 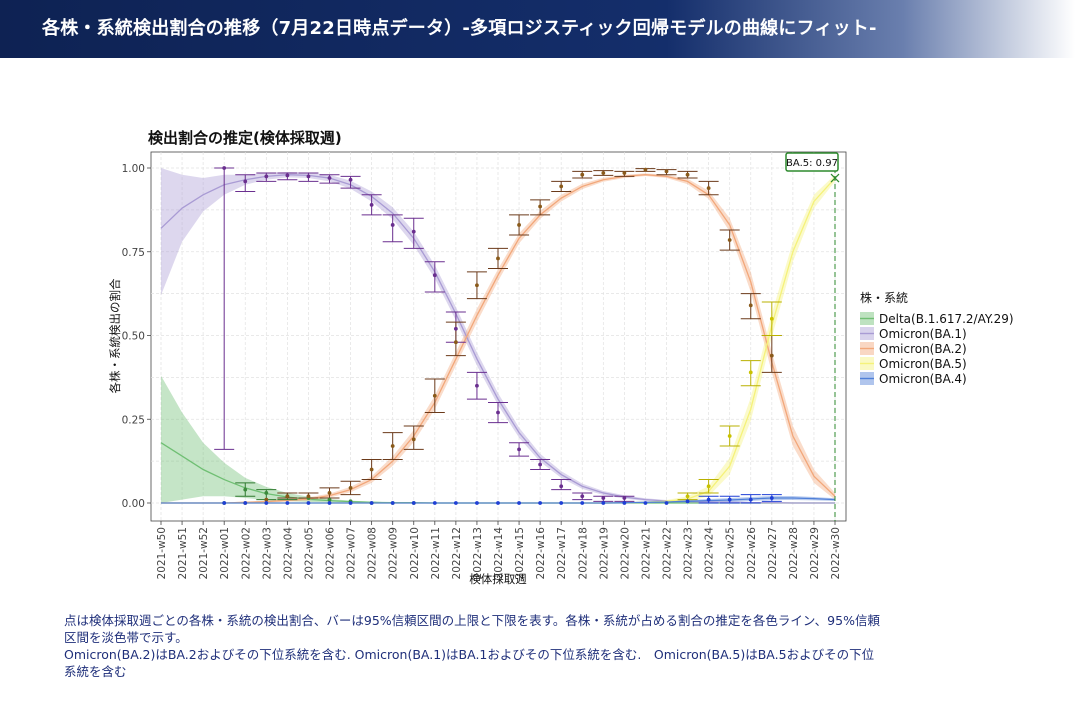 What do you see at coordinates (498, 579) in the screenshot?
I see `x-axis-title: 検体採取週` at bounding box center [498, 579].